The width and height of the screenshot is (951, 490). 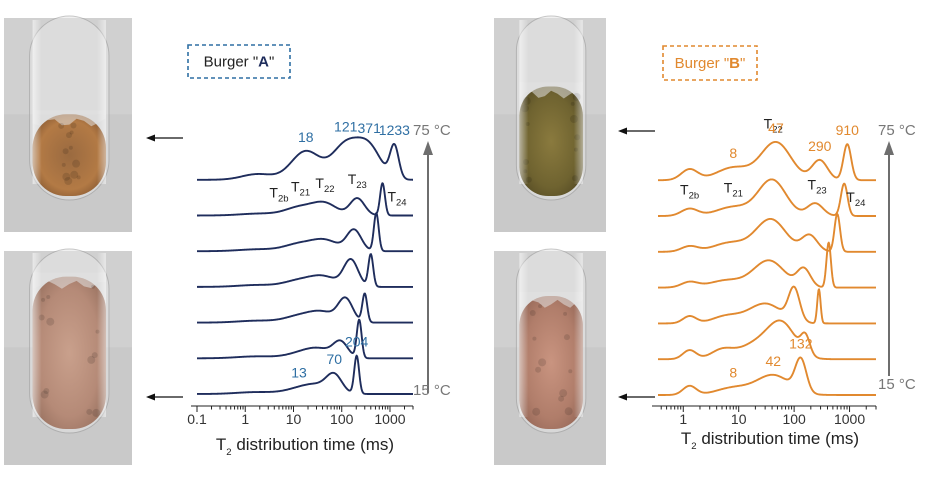 What do you see at coordinates (346, 126) in the screenshot?
I see `peak-label: 121` at bounding box center [346, 126].